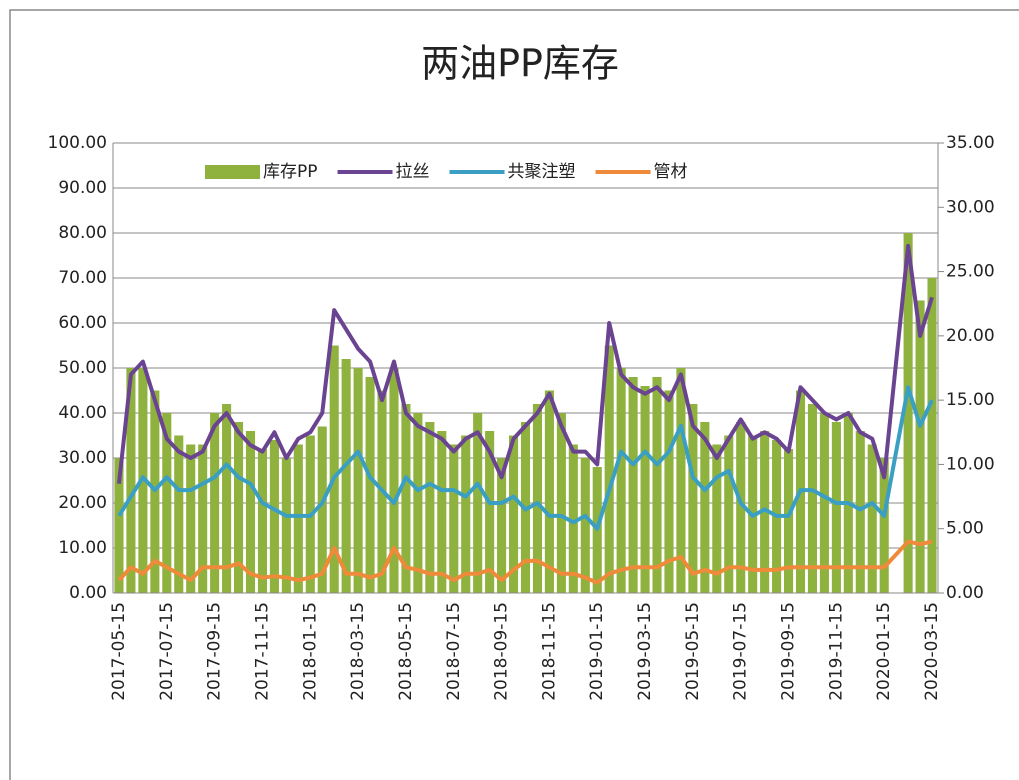 This screenshot has width=1019, height=780. I want to click on y-tick-label: 70.00, so click(82, 278).